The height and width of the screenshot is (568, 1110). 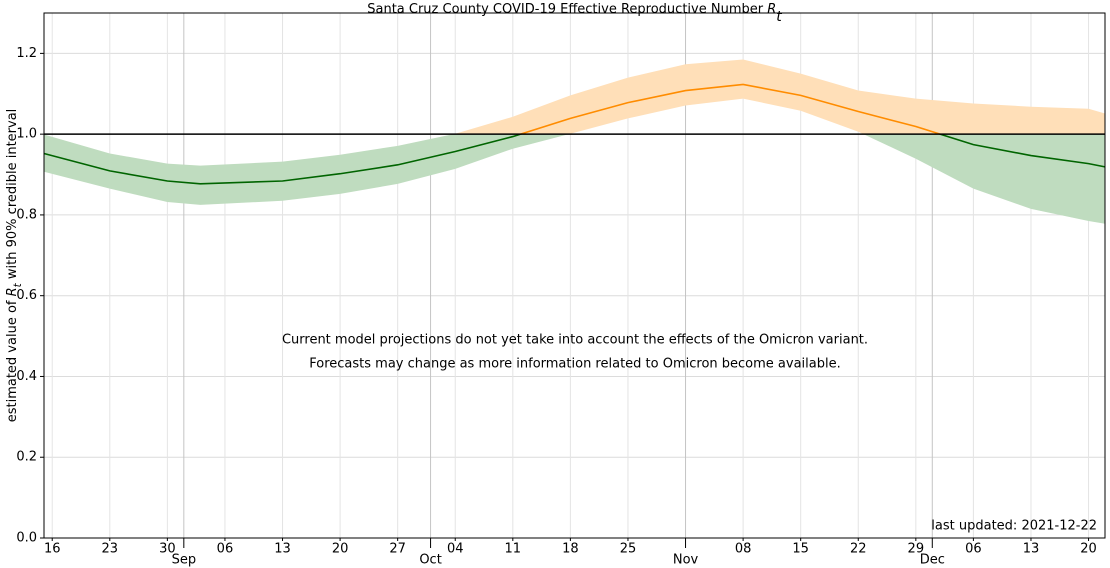 I want to click on y-axis-label-part: R, so click(x=12, y=291).